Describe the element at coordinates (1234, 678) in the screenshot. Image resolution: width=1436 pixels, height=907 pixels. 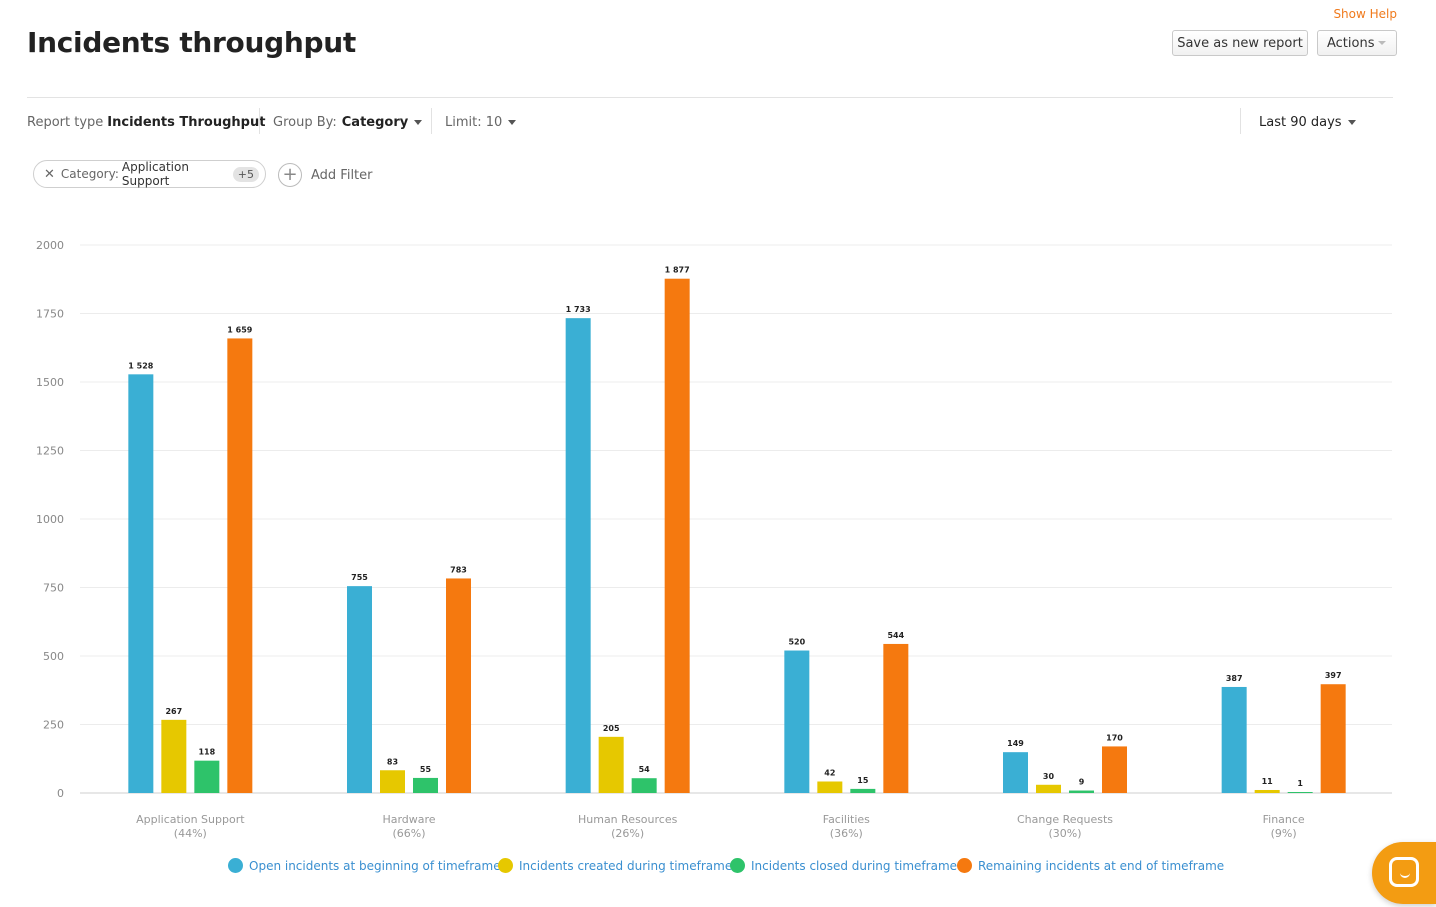
I see `data-label: 387` at that location.